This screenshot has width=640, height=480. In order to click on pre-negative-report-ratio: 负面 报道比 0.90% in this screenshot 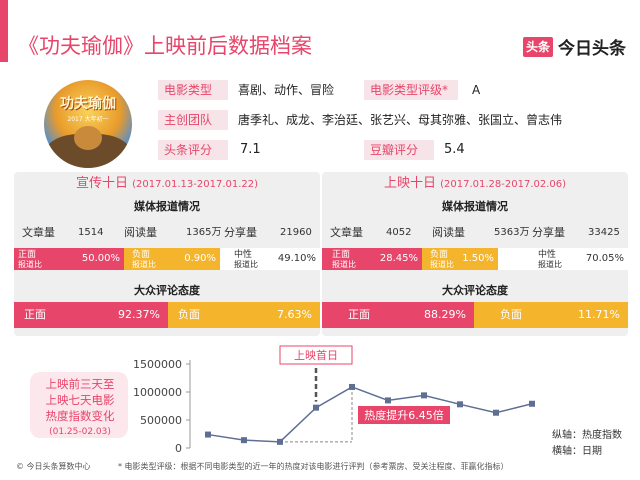, I will do `click(172, 259)`.